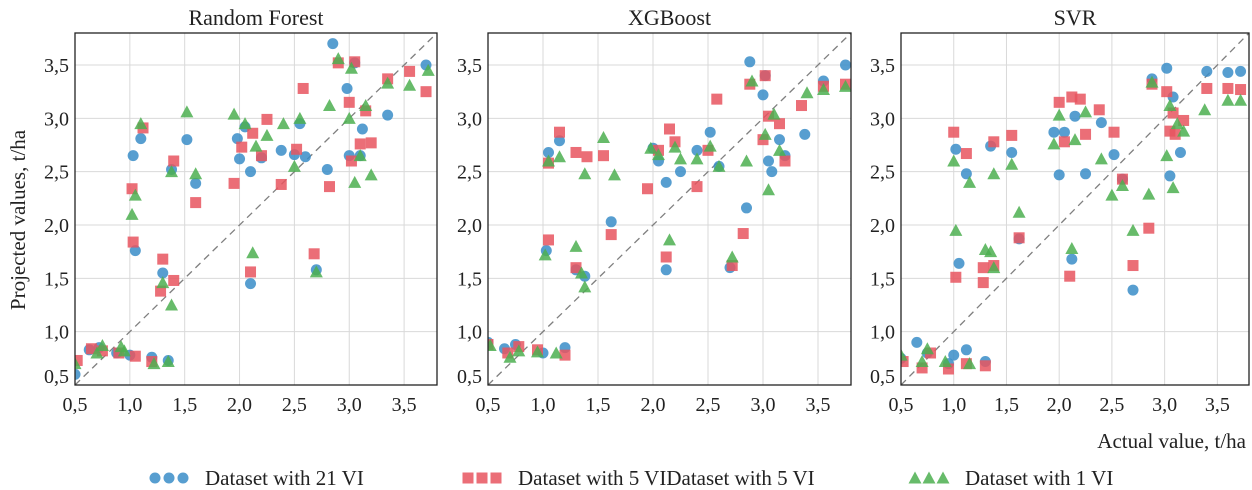 The image size is (1252, 490). What do you see at coordinates (488, 405) in the screenshot?
I see `x-tick-label: 0,5` at bounding box center [488, 405].